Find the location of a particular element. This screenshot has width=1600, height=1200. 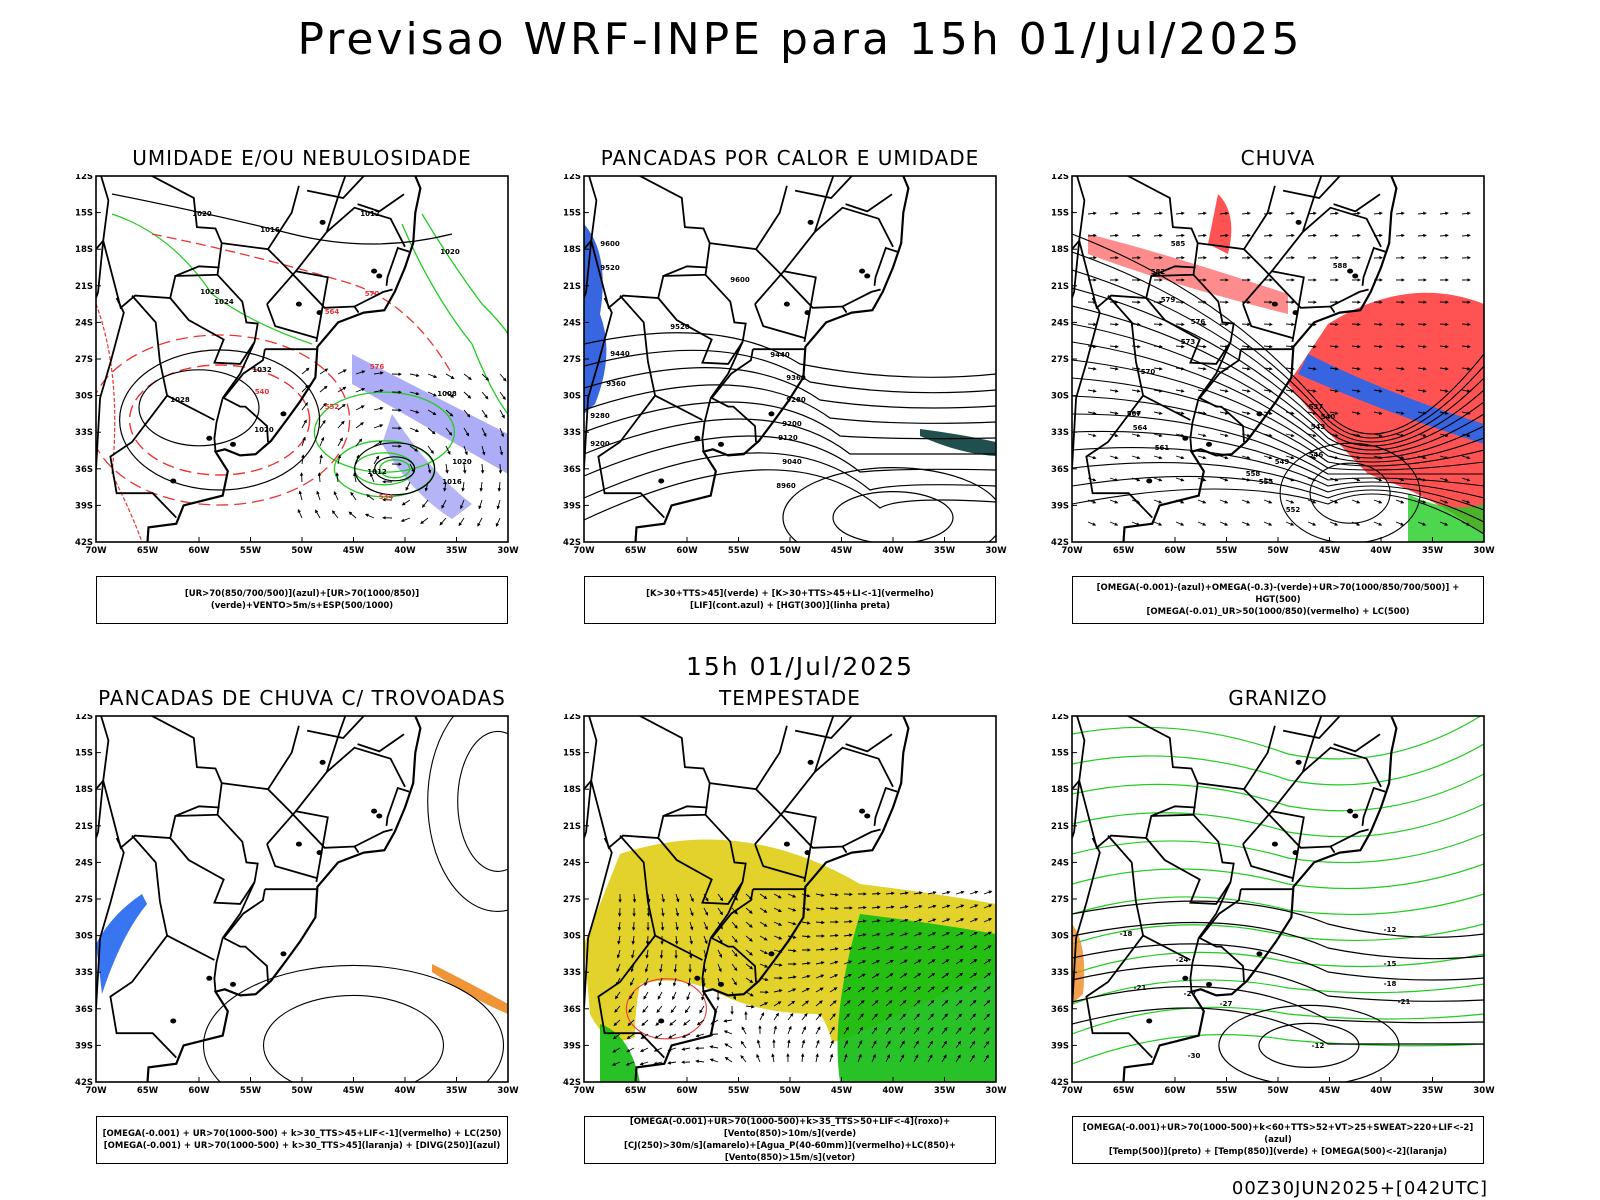

contour-label: -12 is located at coordinates (1390, 930).